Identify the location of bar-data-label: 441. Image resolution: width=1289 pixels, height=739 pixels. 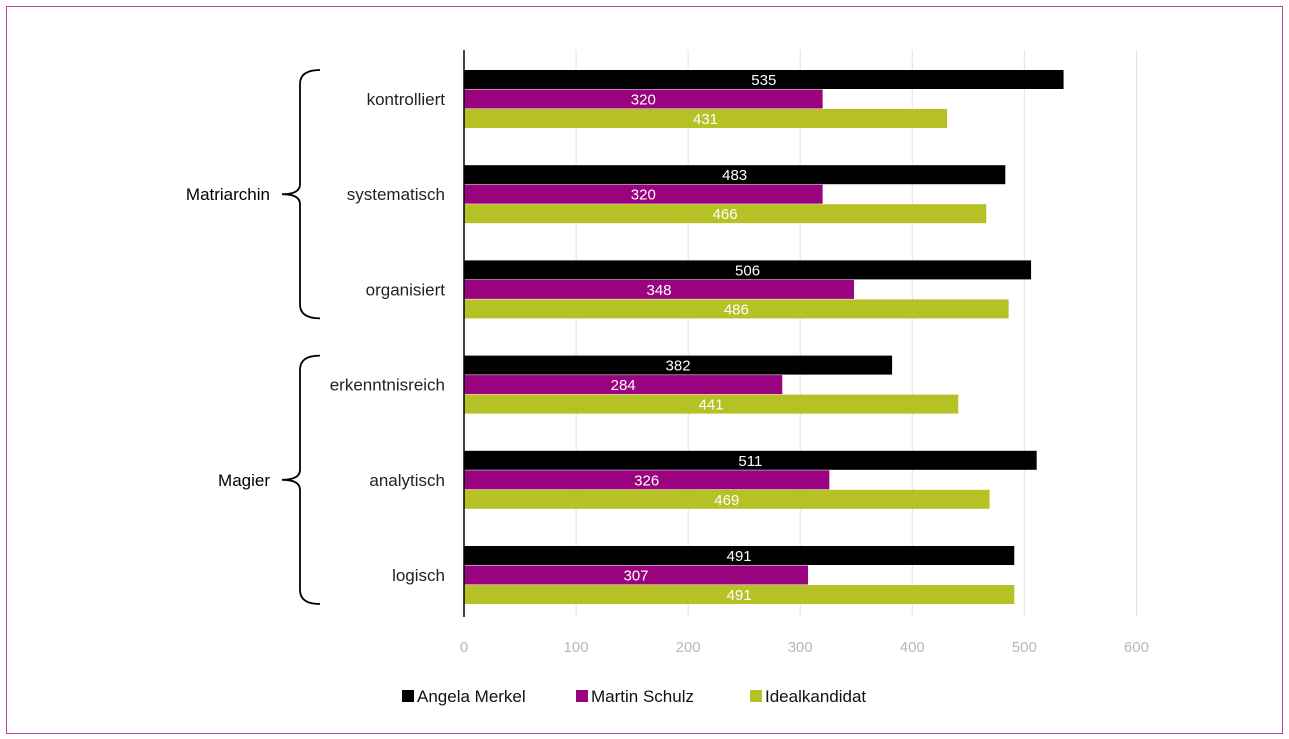
(711, 405).